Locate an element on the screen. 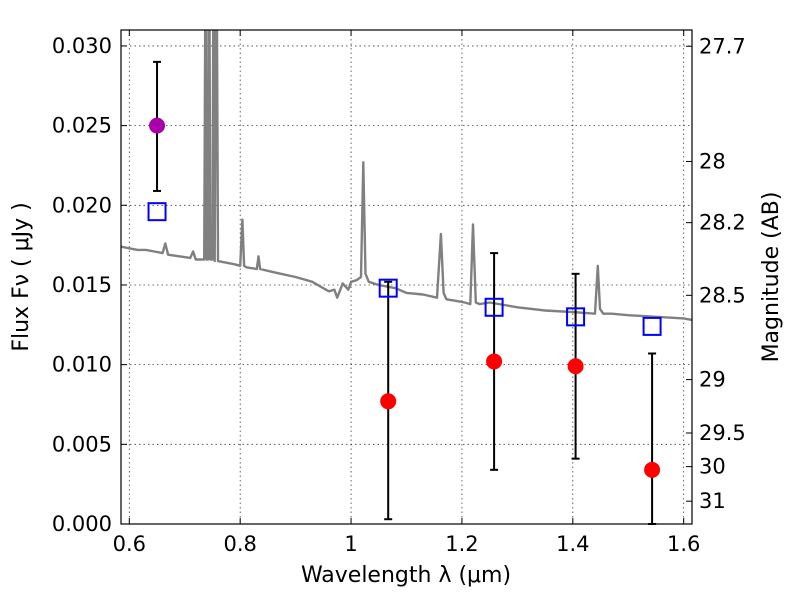  x-tick-label: 1.2 is located at coordinates (461, 544).